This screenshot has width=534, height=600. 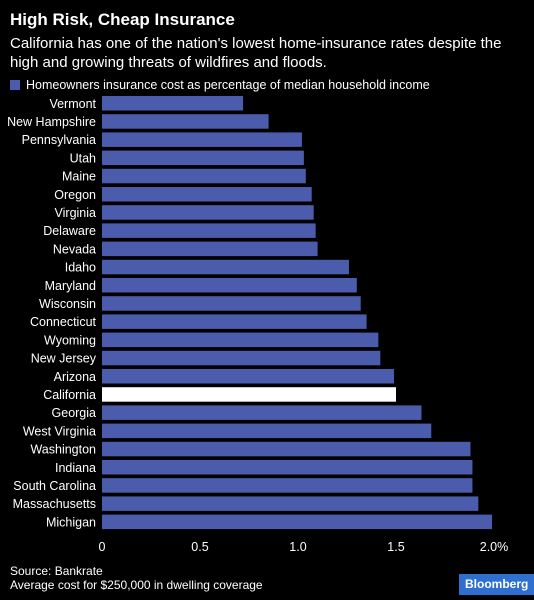 I want to click on category-label-nevada: Nevada, so click(x=74, y=249).